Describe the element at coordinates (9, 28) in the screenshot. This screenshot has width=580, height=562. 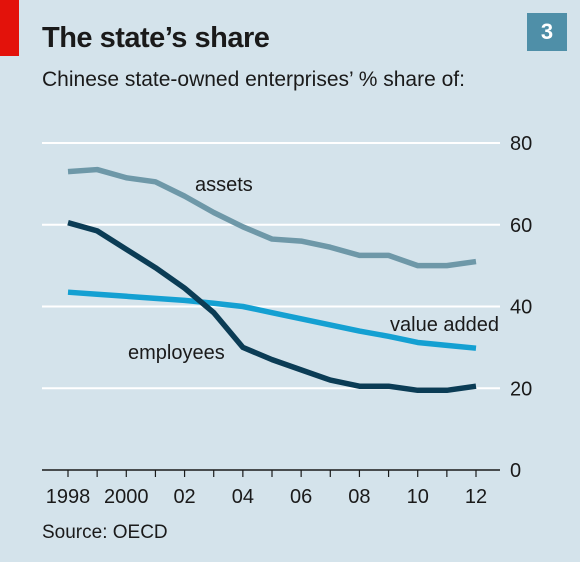
I see `accent-tag` at that location.